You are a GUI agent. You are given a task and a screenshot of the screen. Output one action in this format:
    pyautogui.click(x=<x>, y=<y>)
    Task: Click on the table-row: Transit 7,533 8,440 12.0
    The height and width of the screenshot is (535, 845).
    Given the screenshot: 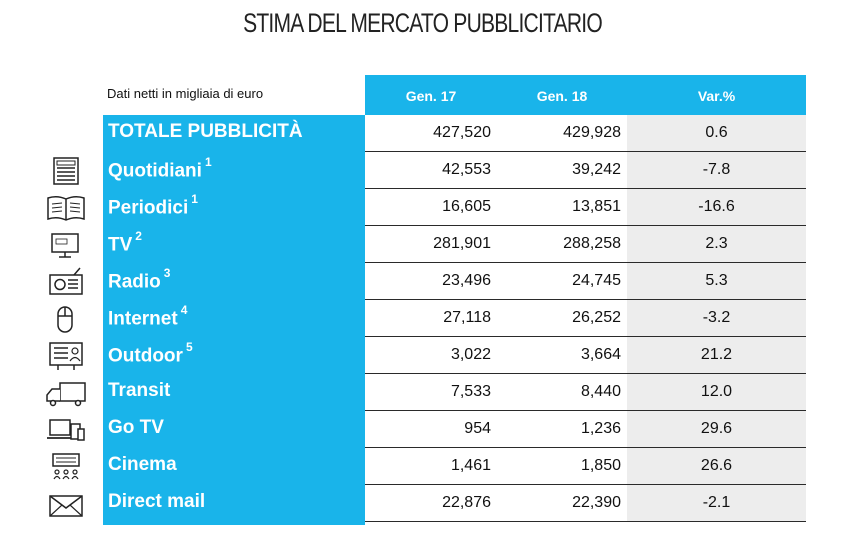 What is the action you would take?
    pyautogui.click(x=422, y=392)
    